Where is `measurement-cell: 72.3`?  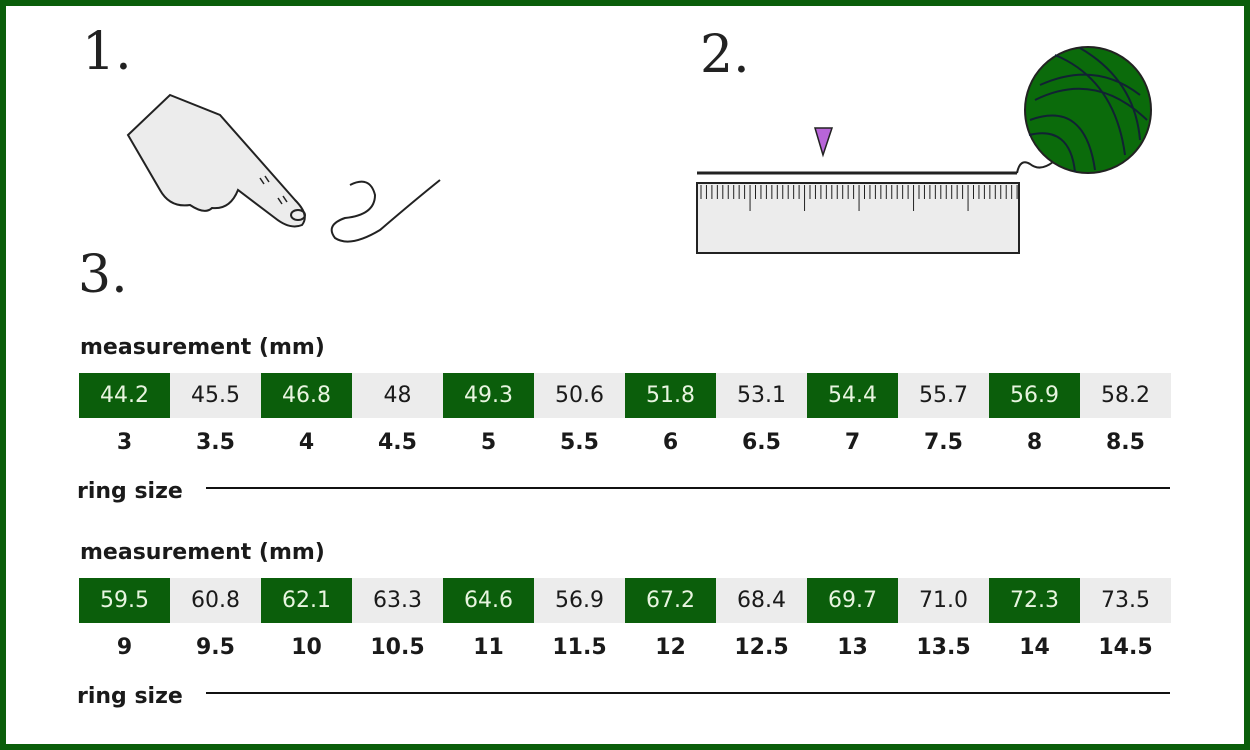 measurement-cell: 72.3 is located at coordinates (1034, 600).